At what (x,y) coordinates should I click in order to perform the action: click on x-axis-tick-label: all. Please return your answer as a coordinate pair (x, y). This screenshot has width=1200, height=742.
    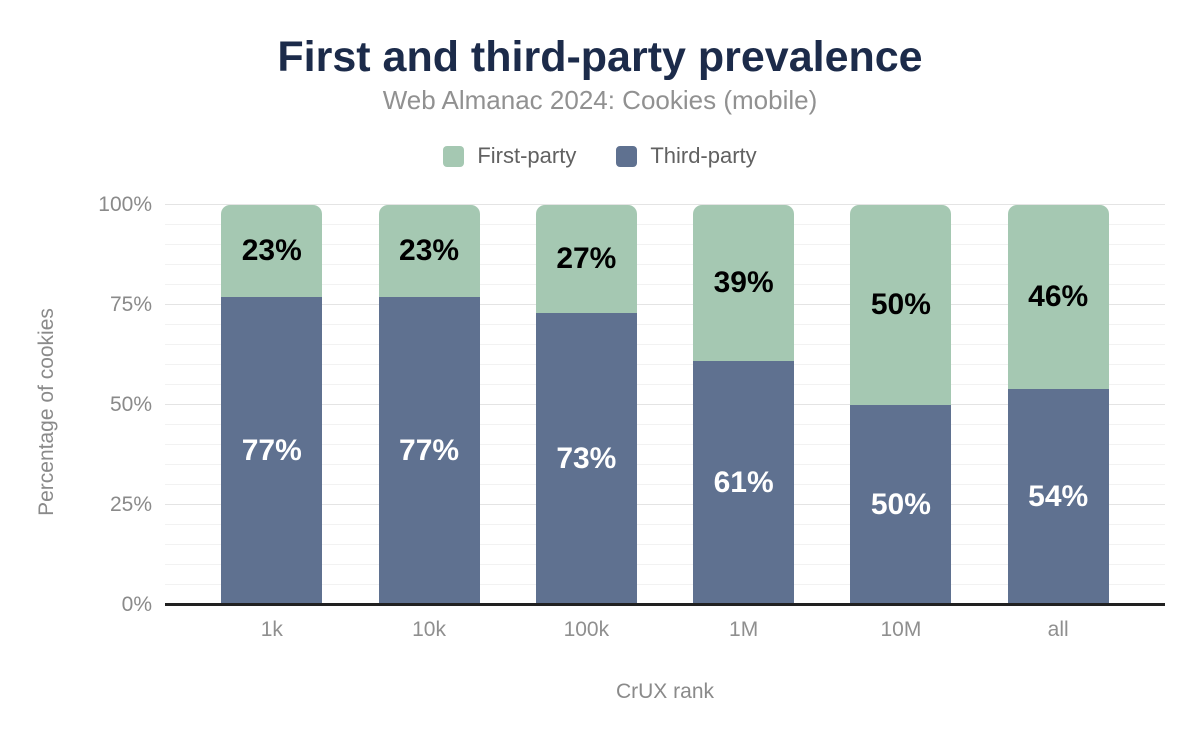
    Looking at the image, I should click on (1058, 629).